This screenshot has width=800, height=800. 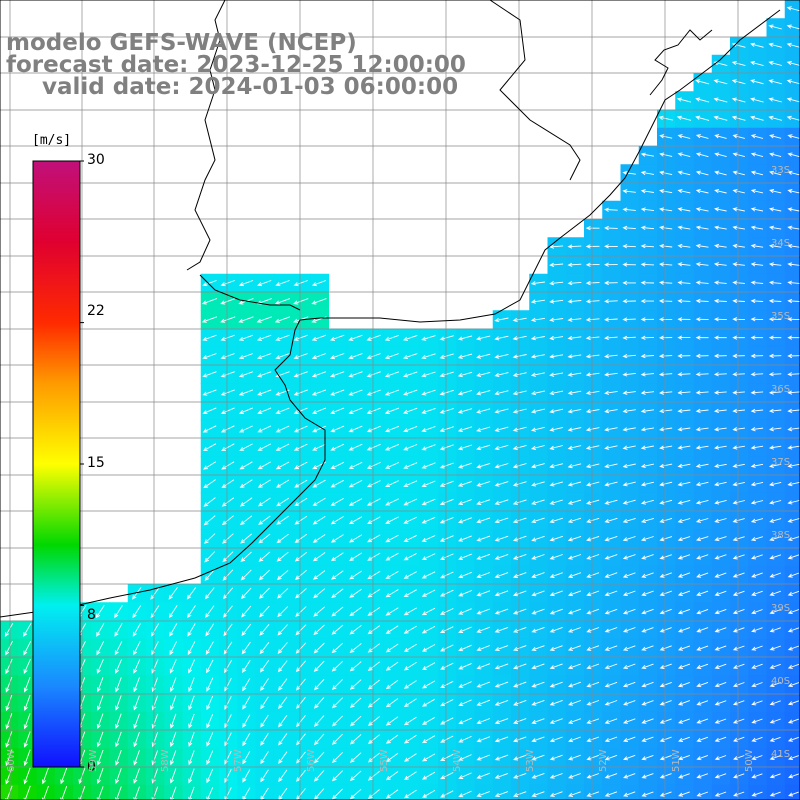 What do you see at coordinates (56, 464) in the screenshot?
I see `colorbar` at bounding box center [56, 464].